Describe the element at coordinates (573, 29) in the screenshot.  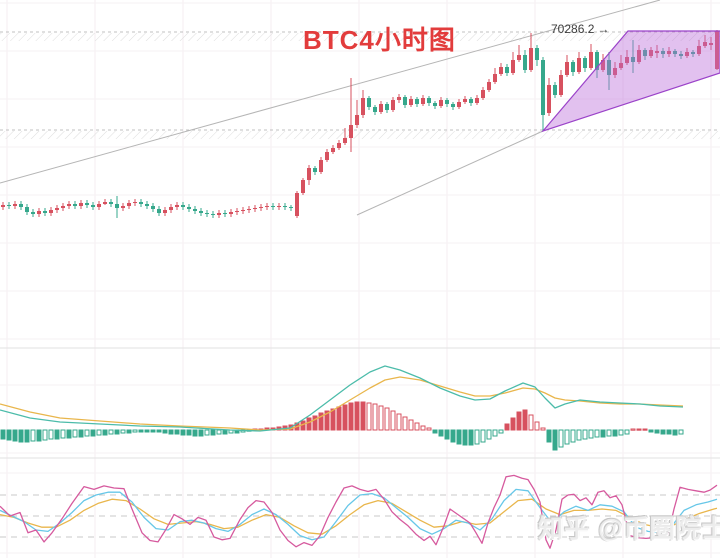
I see `price-label: 70286.2` at that location.